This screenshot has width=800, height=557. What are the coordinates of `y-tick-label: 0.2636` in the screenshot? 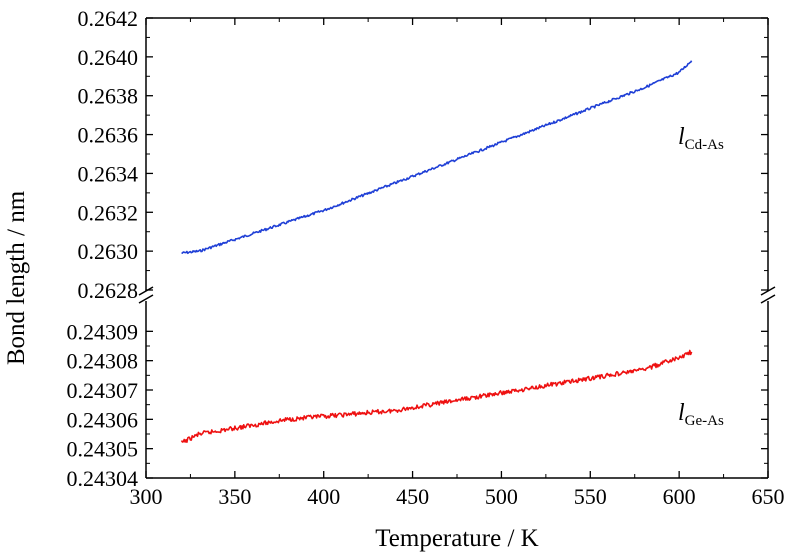 It's located at (108, 135).